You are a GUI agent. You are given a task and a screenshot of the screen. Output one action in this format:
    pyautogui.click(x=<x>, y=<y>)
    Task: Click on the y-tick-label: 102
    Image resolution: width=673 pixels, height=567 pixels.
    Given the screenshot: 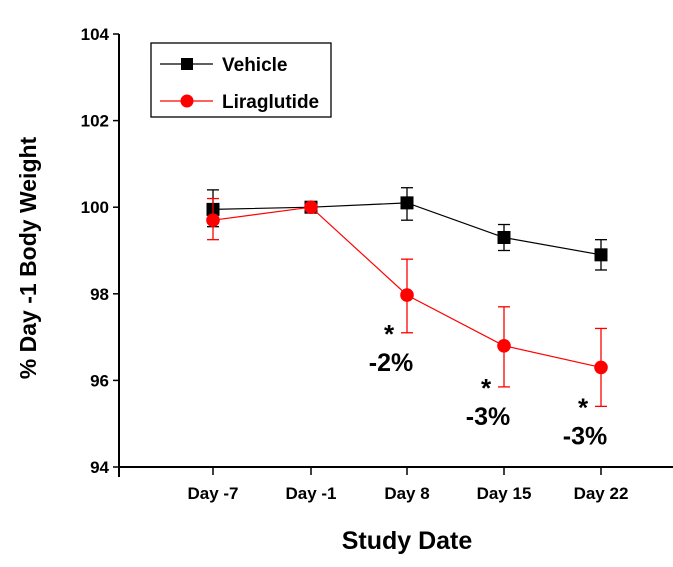 What is the action you would take?
    pyautogui.click(x=95, y=121)
    